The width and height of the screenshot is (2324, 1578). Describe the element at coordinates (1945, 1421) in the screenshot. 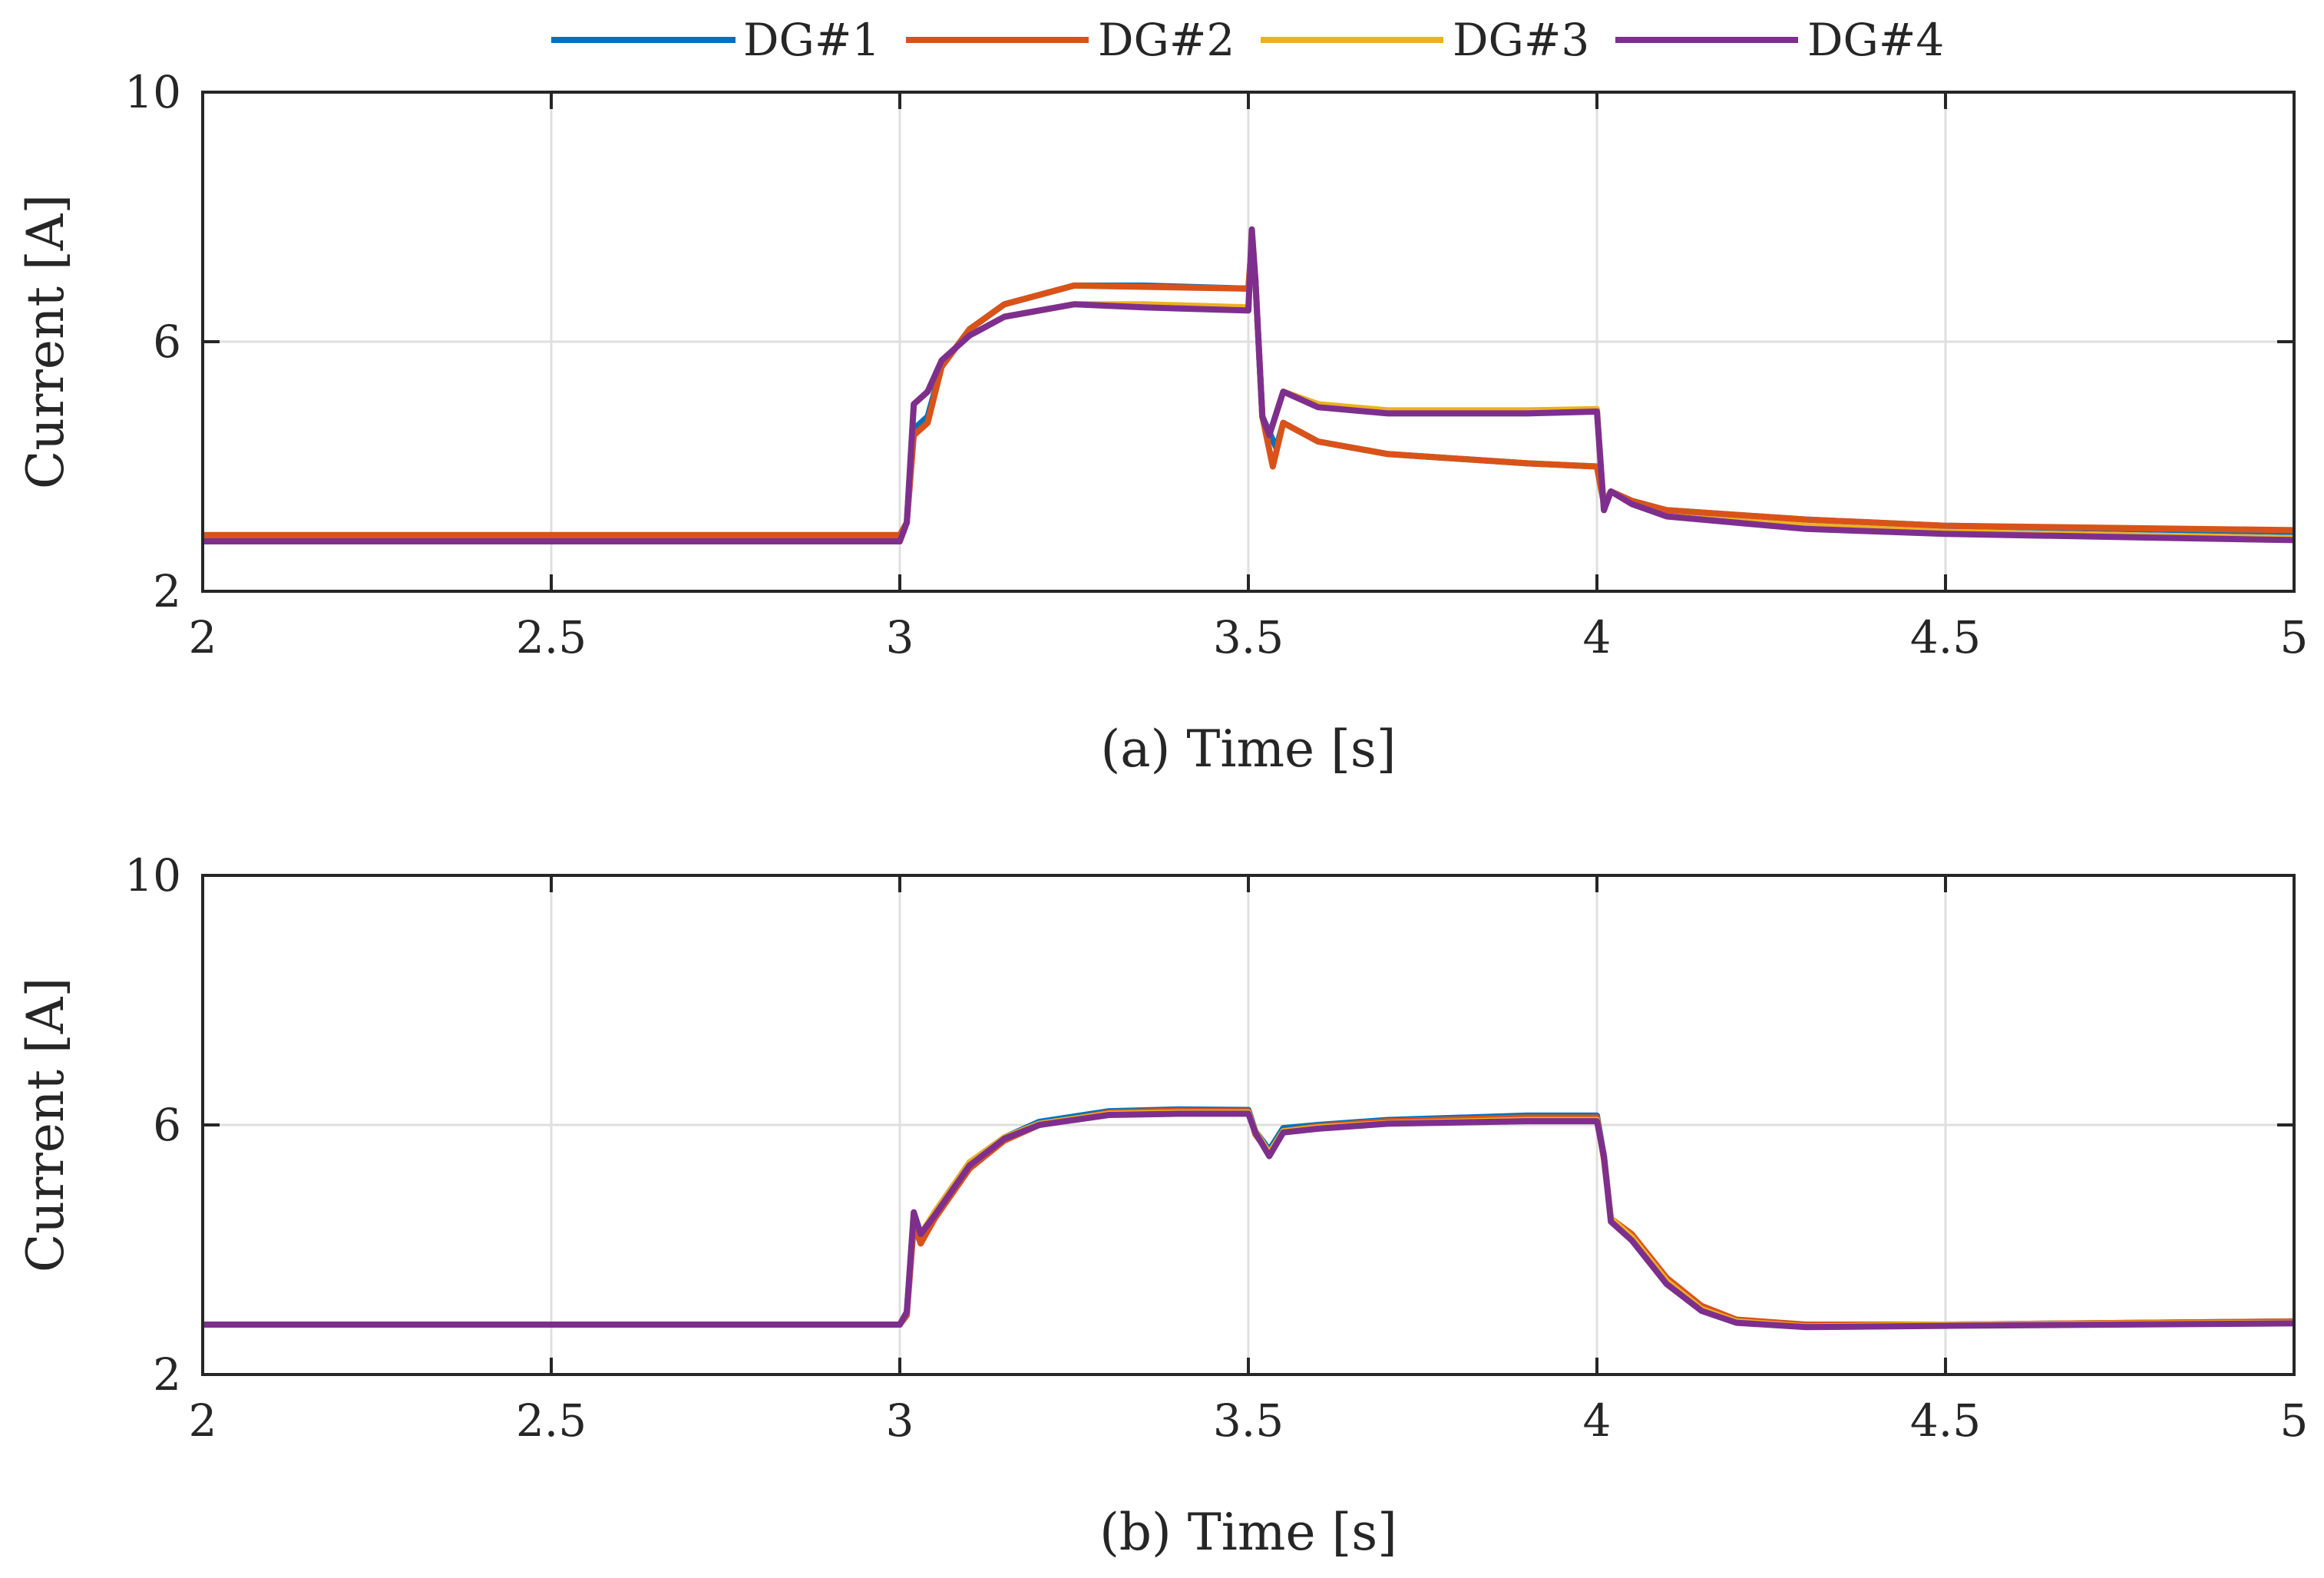

I see `x-tick-label-b-5: 4.5` at that location.